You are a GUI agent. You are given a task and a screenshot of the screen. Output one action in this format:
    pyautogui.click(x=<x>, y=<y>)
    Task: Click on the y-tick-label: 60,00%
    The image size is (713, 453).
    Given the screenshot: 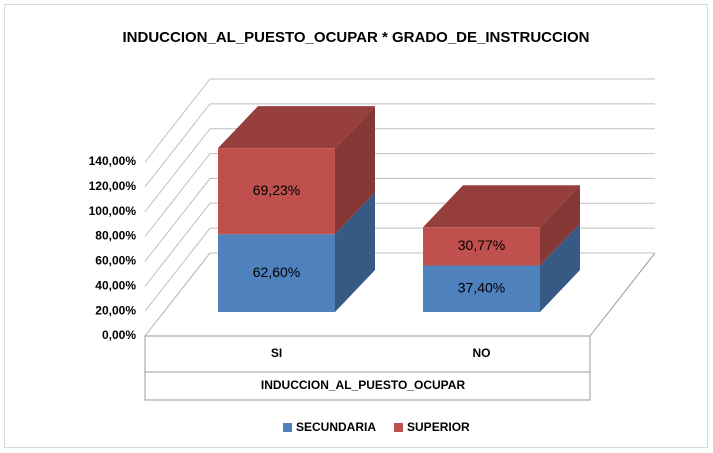 What is the action you would take?
    pyautogui.click(x=115, y=261)
    